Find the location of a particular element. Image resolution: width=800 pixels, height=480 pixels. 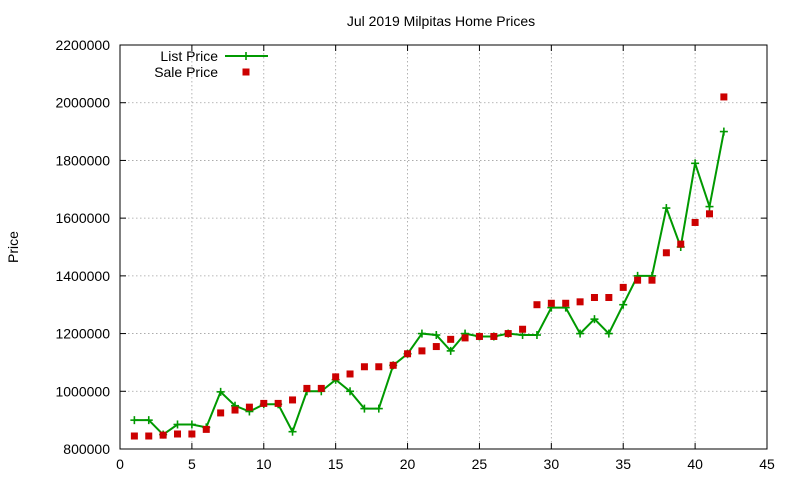

y-tick-label: 2000000 is located at coordinates (82, 103).